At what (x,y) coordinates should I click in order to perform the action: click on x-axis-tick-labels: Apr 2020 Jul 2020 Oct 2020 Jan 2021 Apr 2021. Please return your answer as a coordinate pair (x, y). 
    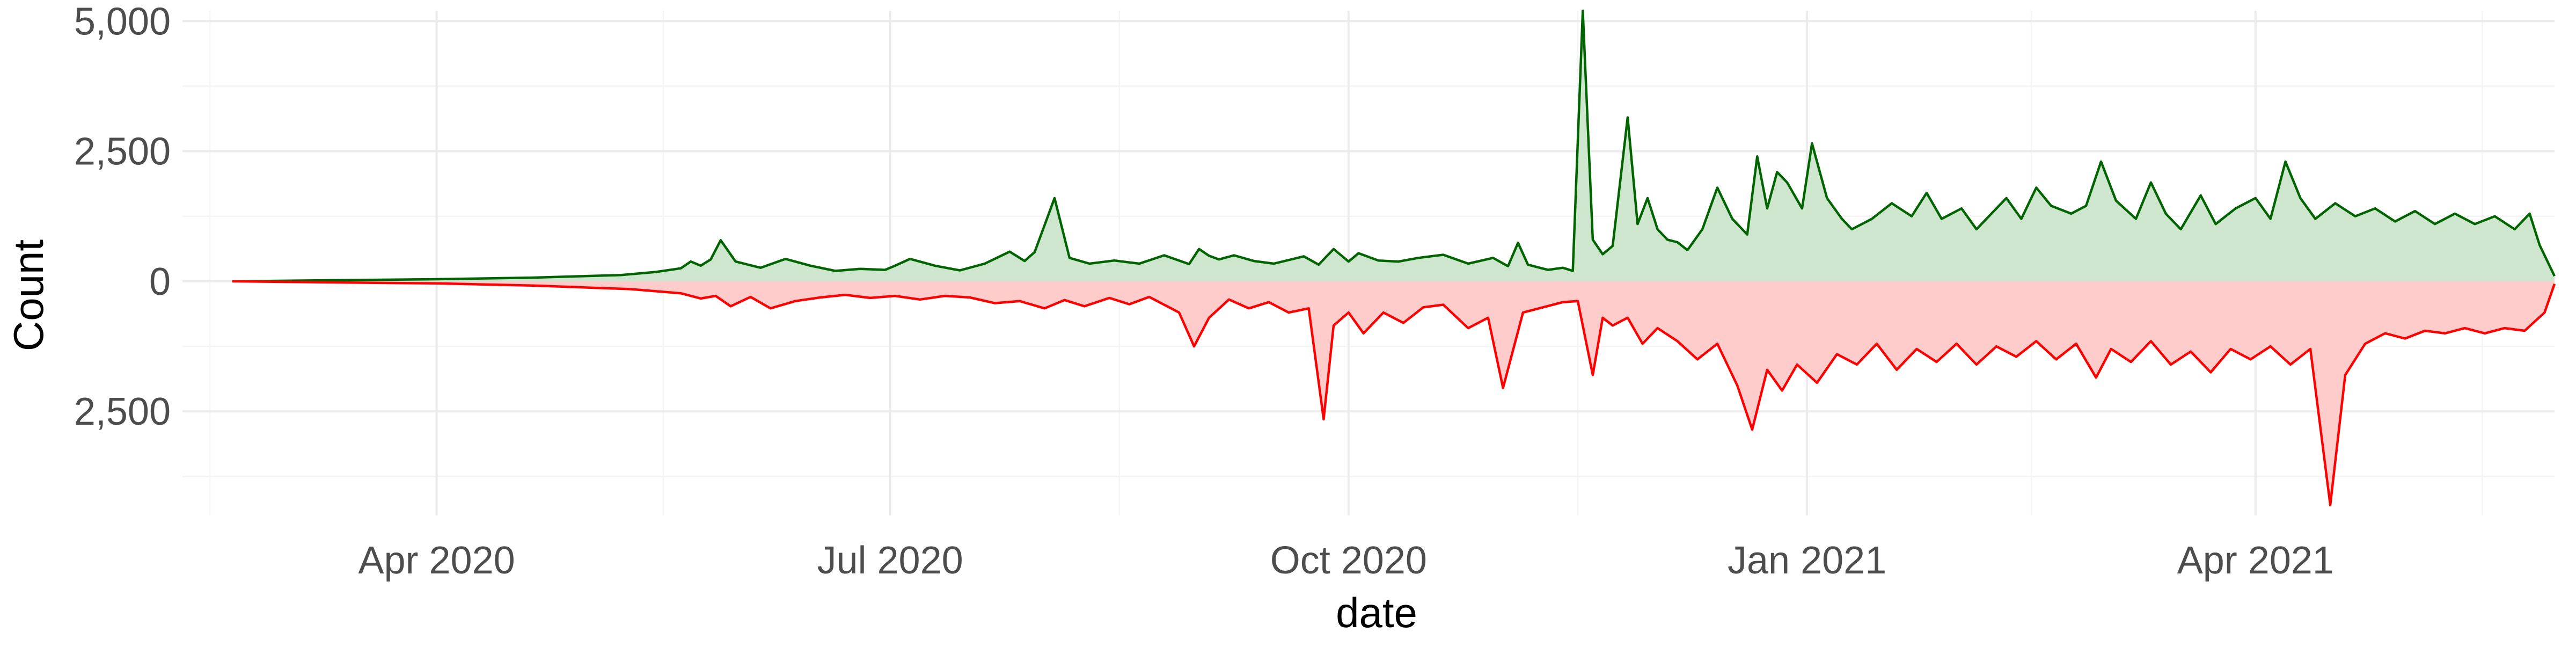
    Looking at the image, I should click on (1346, 560).